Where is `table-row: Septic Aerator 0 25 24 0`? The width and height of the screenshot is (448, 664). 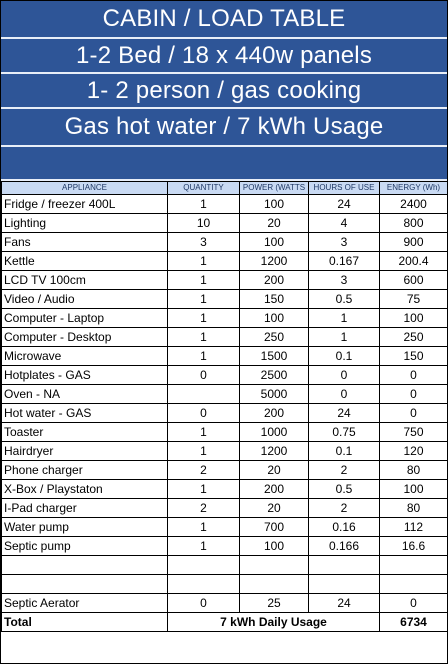 table-row: Septic Aerator 0 25 24 0 is located at coordinates (224, 603).